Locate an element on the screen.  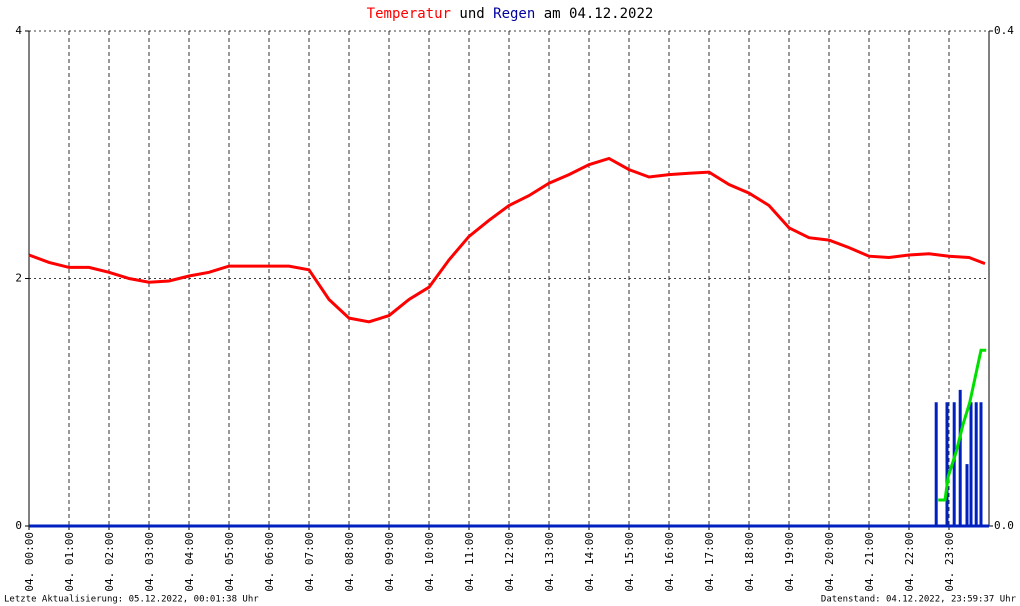
x-tick-label: 04. 11:00 is located at coordinates (469, 562).